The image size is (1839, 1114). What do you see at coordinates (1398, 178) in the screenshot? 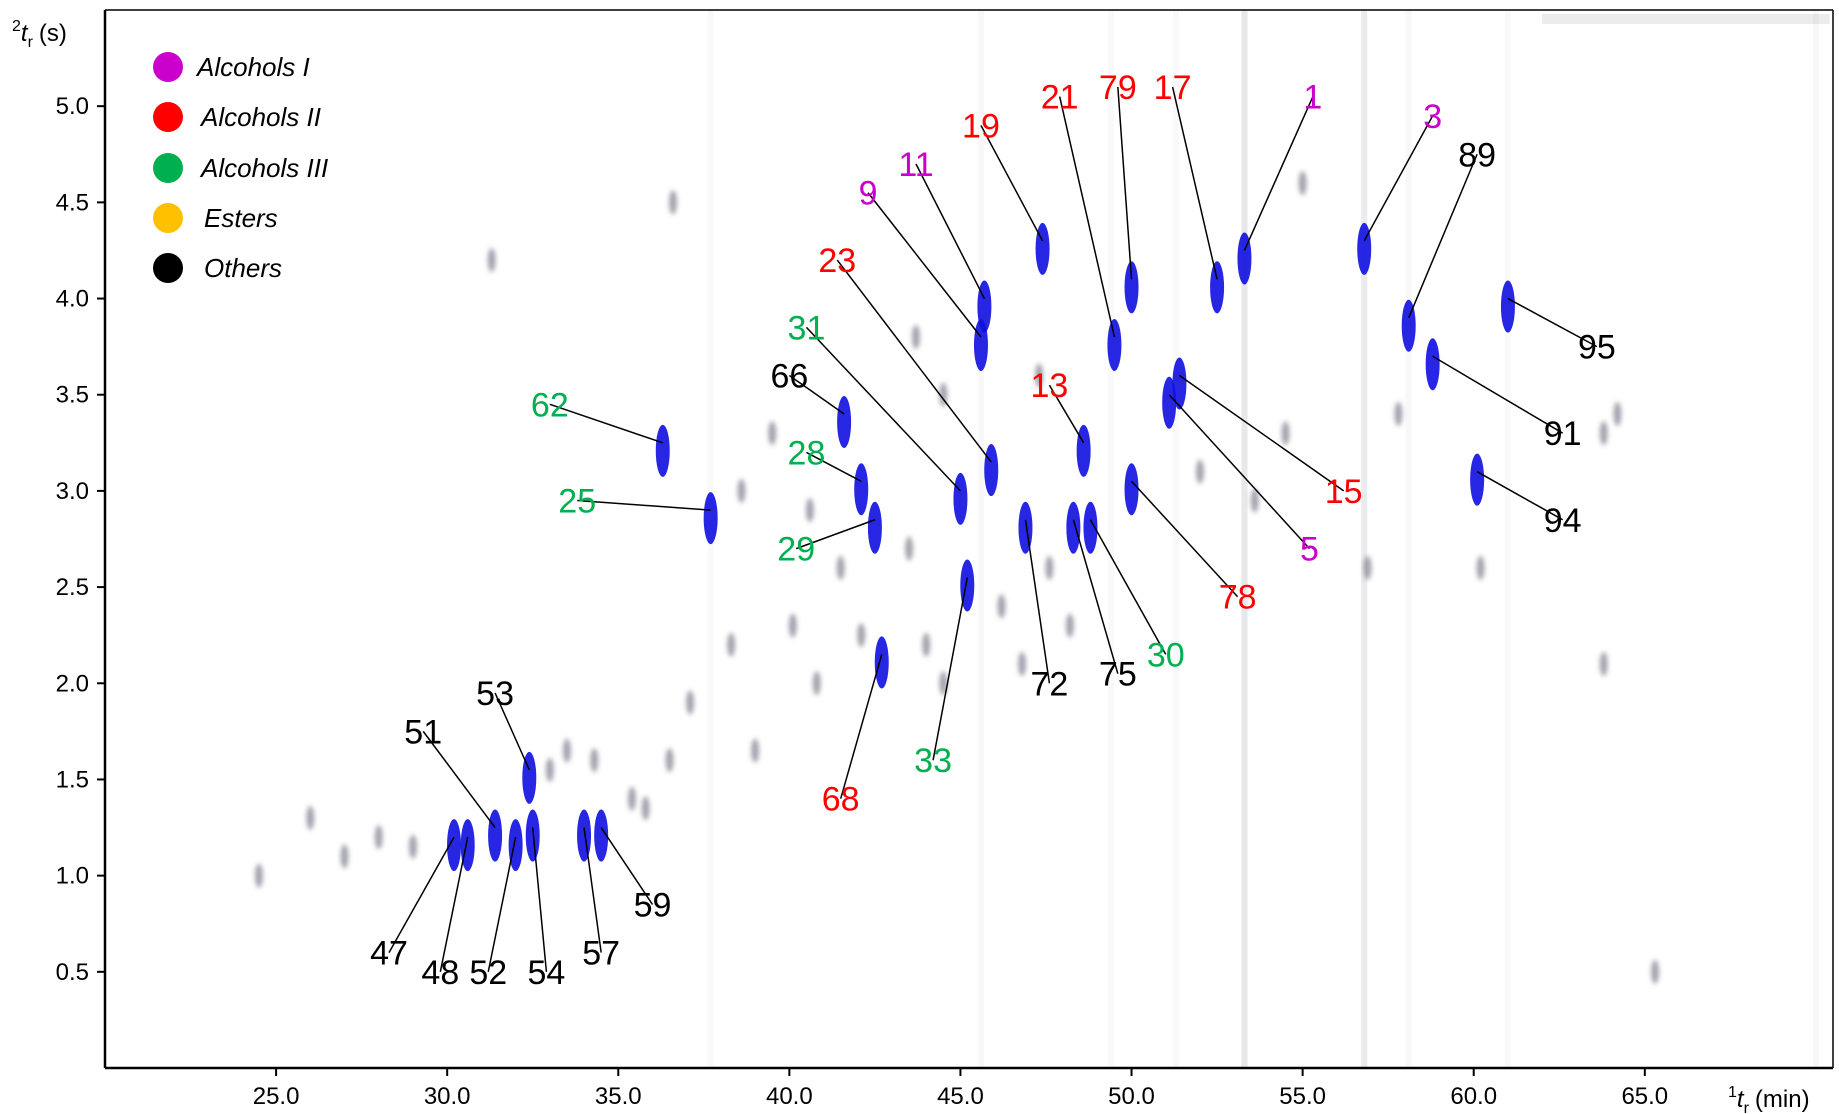
I see `peak-3-leader-line` at bounding box center [1398, 178].